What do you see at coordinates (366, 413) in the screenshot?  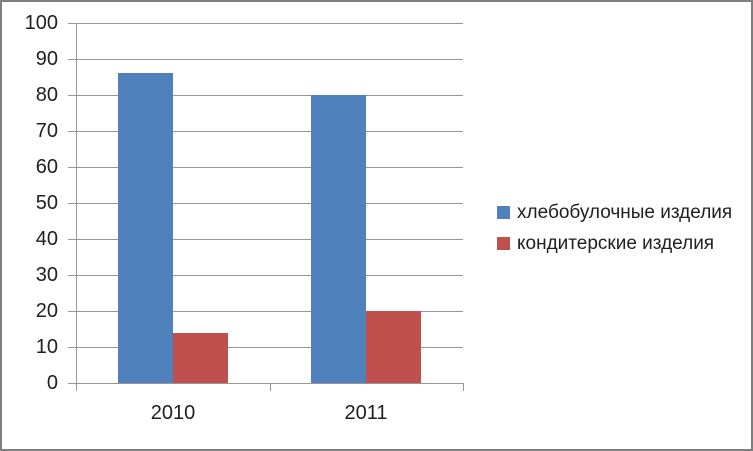 I see `x-category-label: 2011` at bounding box center [366, 413].